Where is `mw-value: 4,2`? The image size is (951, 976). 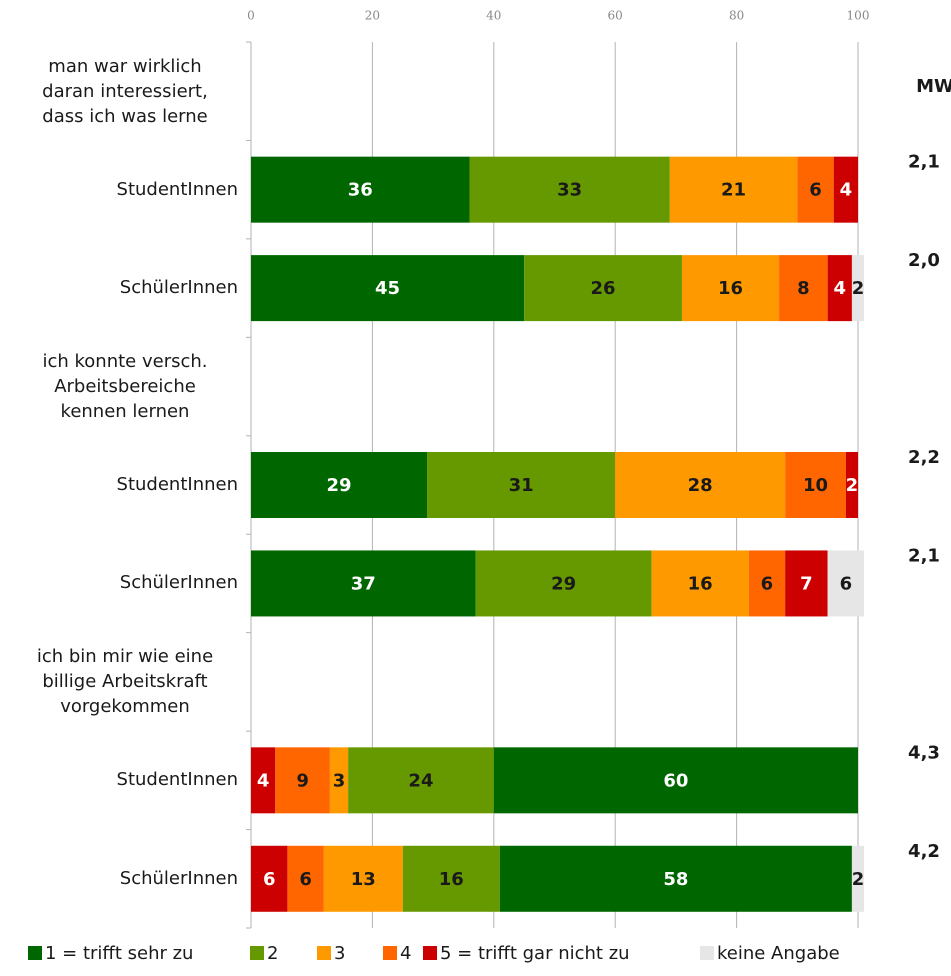
mw-value: 4,2 is located at coordinates (924, 851).